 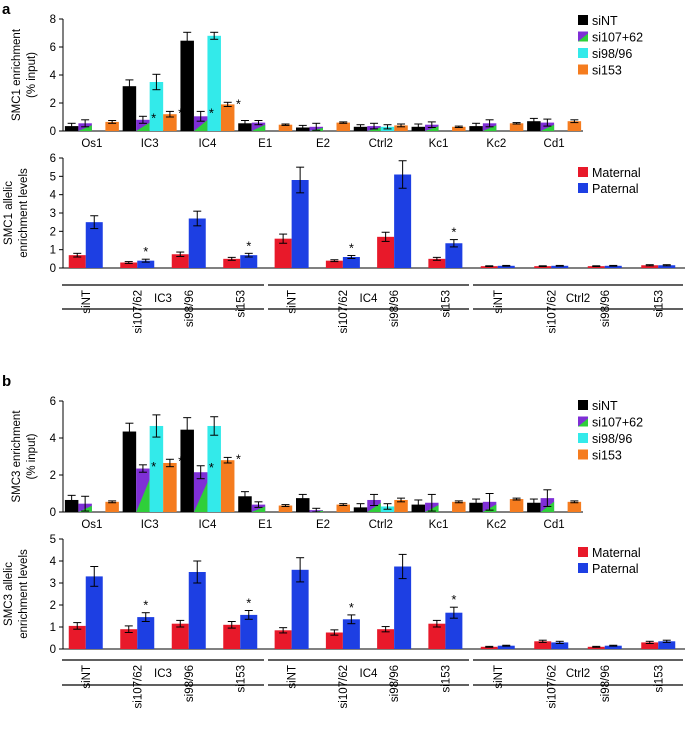 What do you see at coordinates (496, 144) in the screenshot?
I see `a_top-category-label: Kc2` at bounding box center [496, 144].